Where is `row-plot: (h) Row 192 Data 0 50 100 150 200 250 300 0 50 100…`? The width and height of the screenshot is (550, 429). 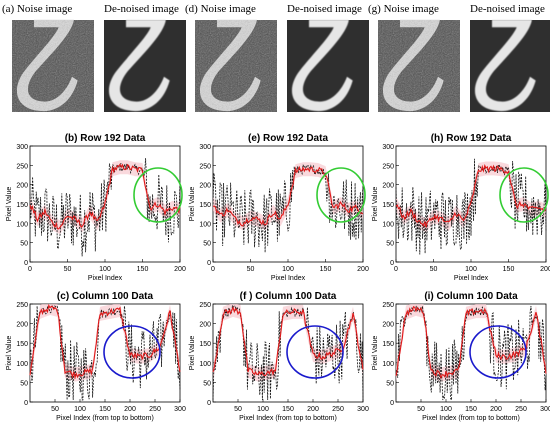
row-plot: (h) Row 192 Data 0 50 100 150 200 250 300 0 50 100… is located at coordinates (461, 207).